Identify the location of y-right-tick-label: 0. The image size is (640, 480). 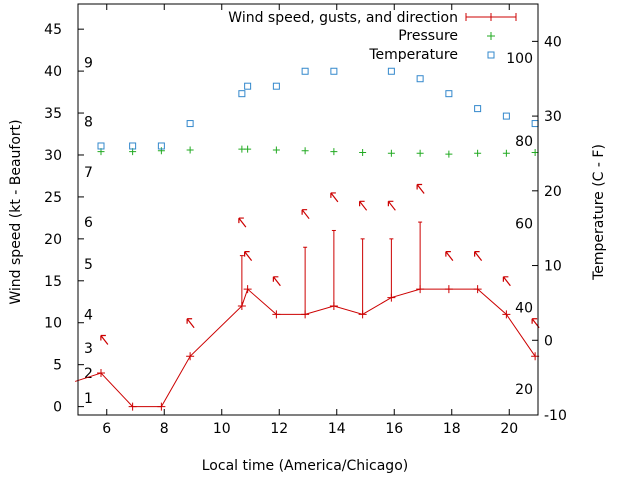
(548, 341).